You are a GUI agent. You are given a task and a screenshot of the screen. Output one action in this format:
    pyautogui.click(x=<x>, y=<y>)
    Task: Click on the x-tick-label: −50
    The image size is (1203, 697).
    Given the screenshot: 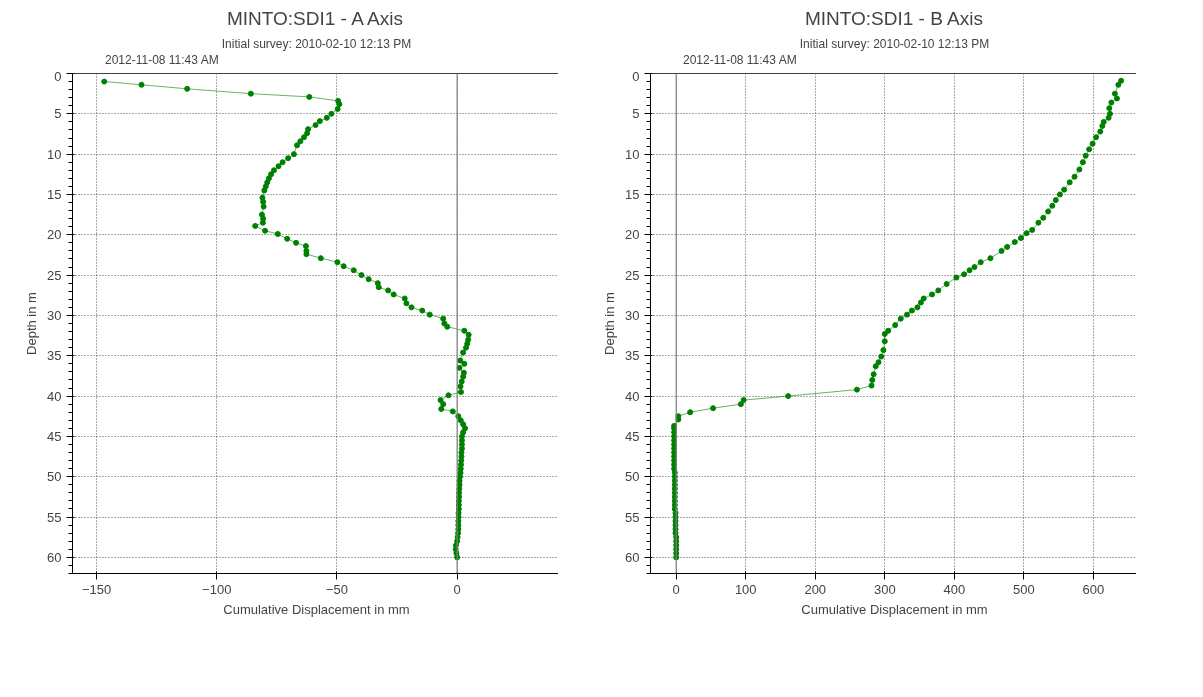 What is the action you would take?
    pyautogui.click(x=336, y=589)
    